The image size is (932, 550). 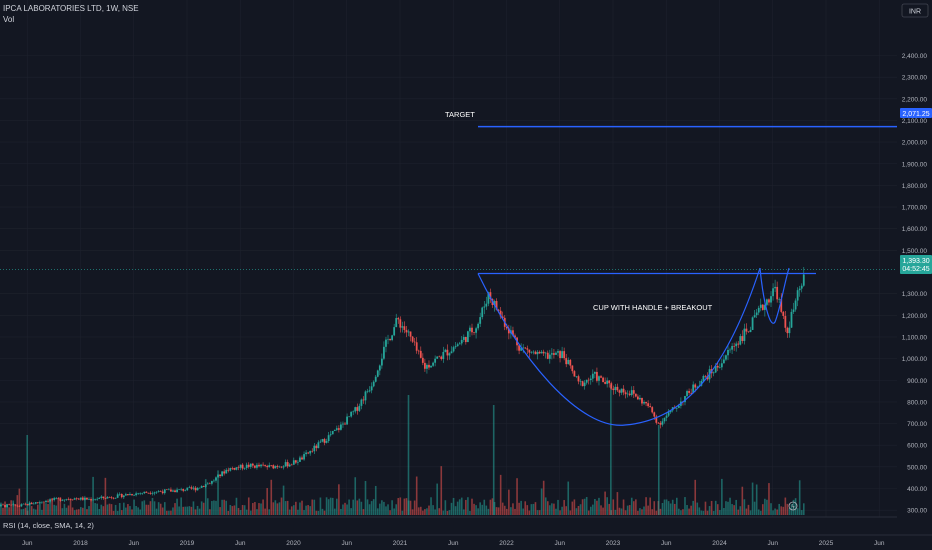 What do you see at coordinates (71, 8) in the screenshot?
I see `symbol-title: IPCA LABORATORIES LTD, 1W, NSE` at bounding box center [71, 8].